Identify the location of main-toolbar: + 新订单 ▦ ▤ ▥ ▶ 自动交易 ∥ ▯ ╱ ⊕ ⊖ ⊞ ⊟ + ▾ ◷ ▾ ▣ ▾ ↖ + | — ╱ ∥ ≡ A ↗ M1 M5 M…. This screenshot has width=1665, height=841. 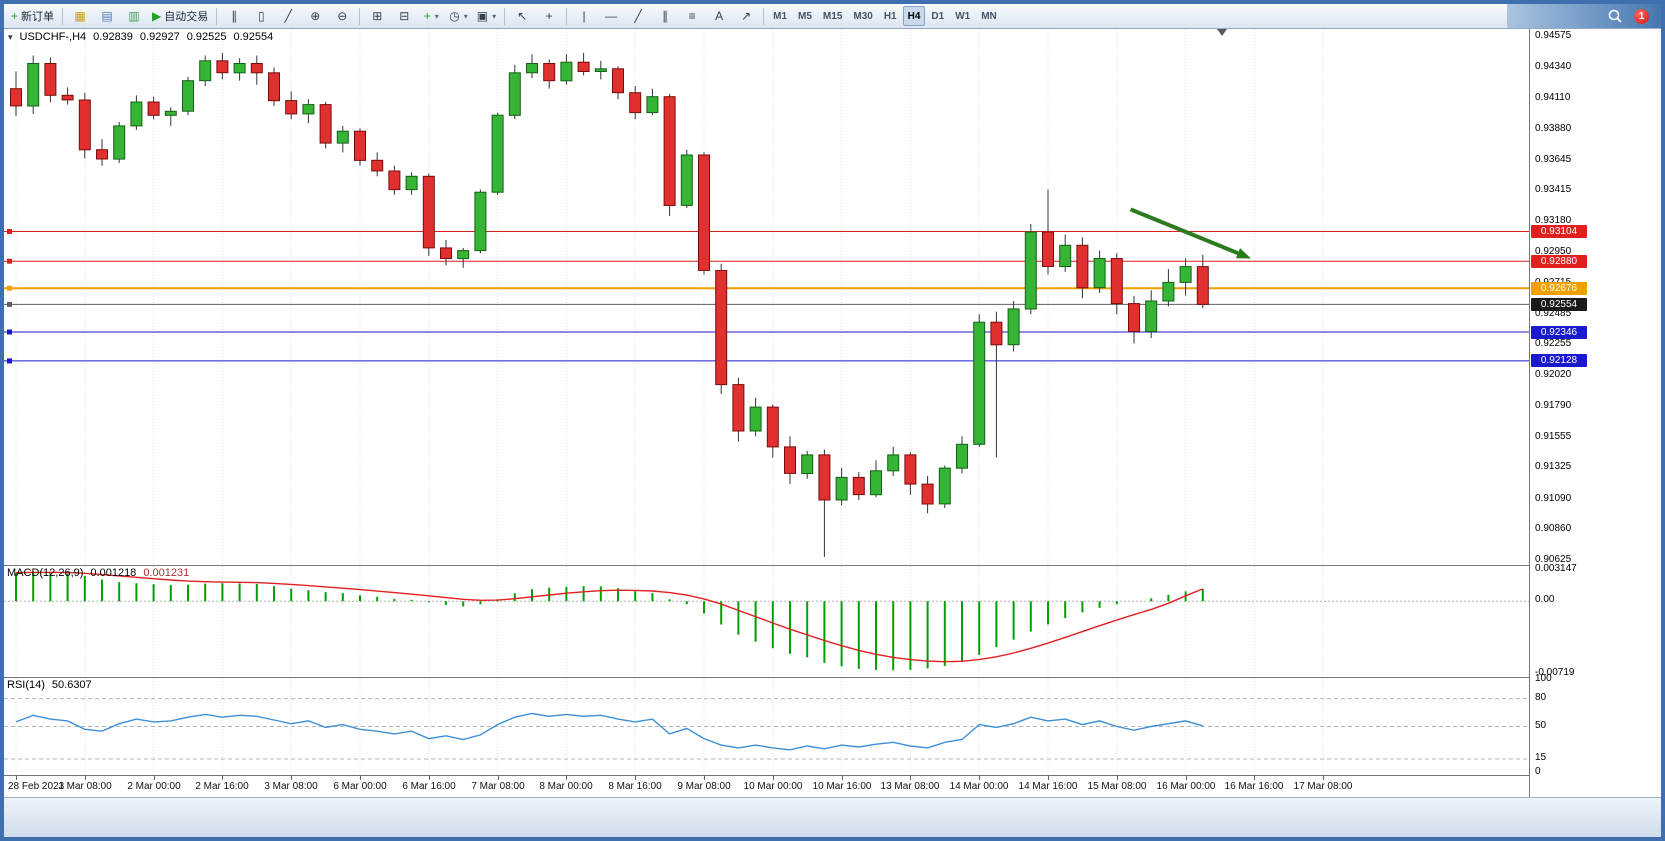
(832, 16).